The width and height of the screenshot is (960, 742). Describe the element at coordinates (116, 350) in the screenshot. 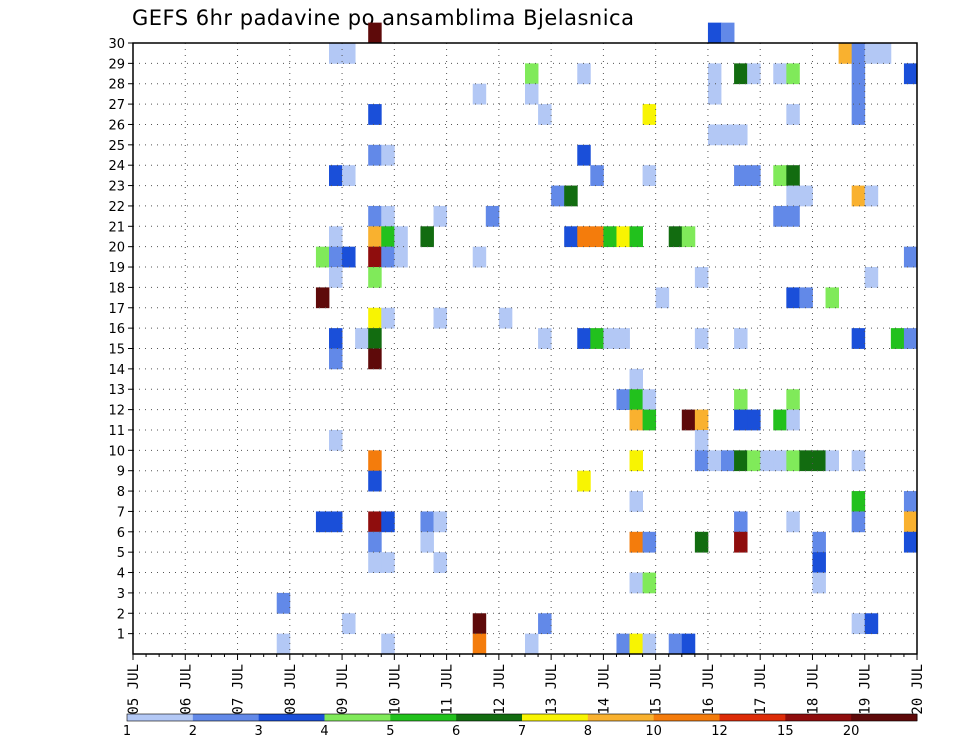

I see `y-tick-label: 15` at that location.